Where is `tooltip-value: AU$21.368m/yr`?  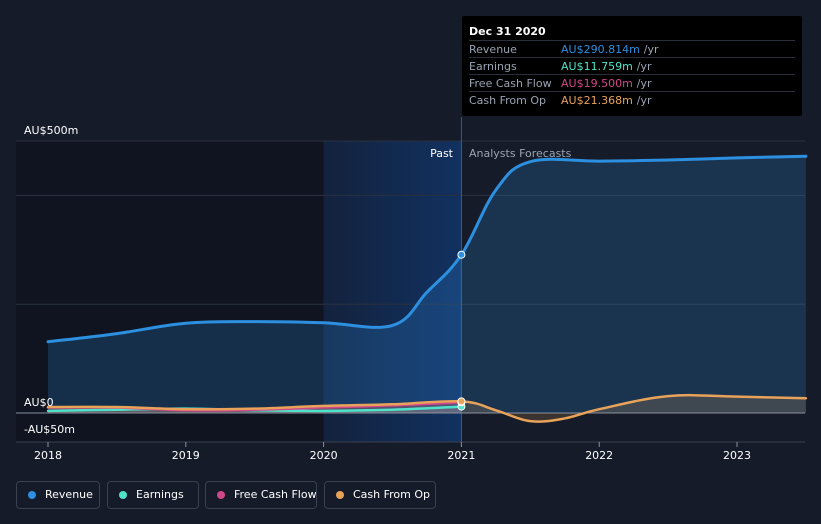
tooltip-value: AU$21.368m/yr is located at coordinates (606, 100).